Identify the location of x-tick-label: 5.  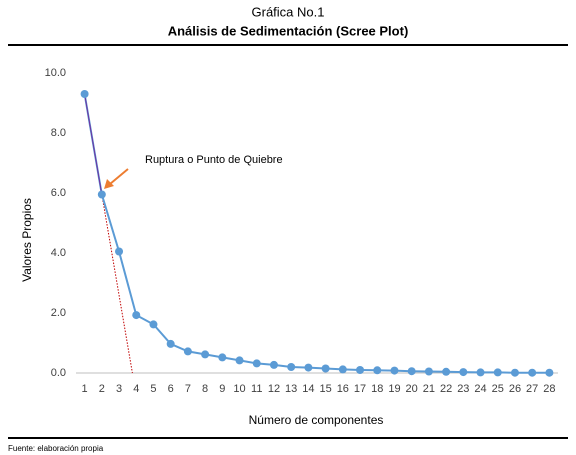
(153, 389).